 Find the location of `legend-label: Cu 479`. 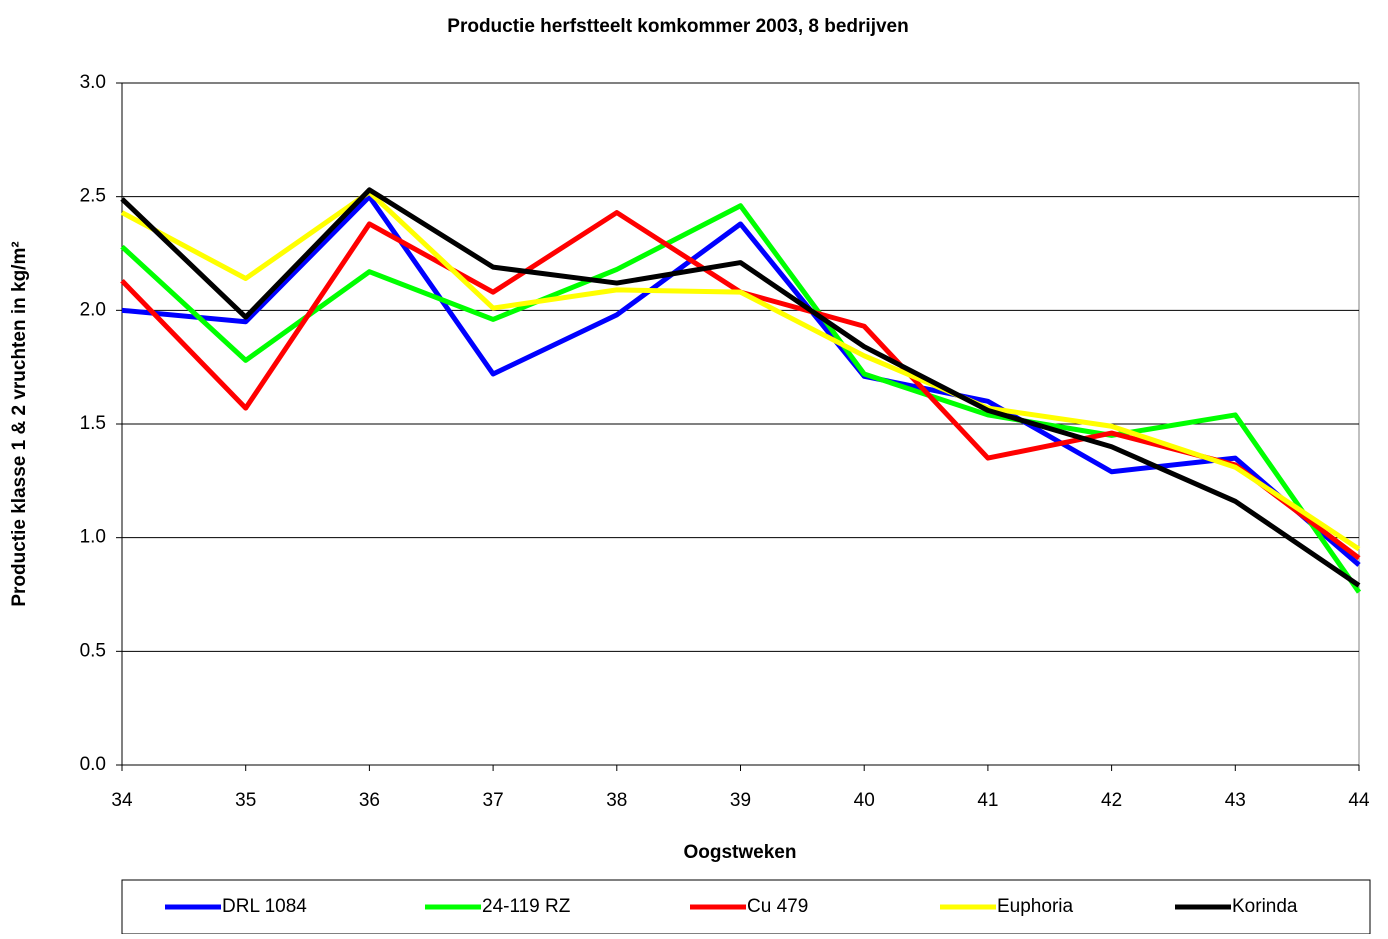

legend-label: Cu 479 is located at coordinates (777, 906).